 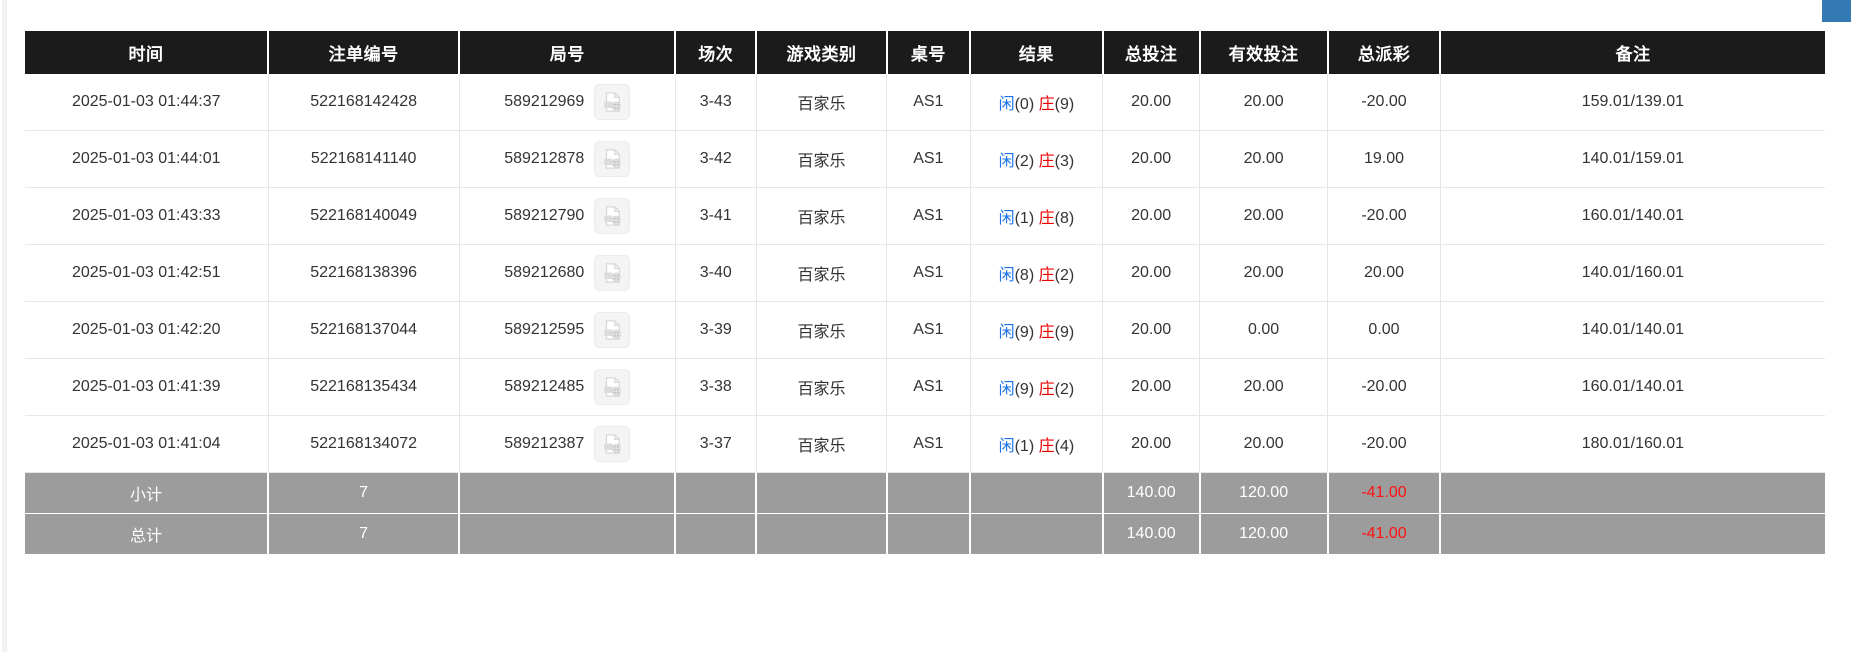 What do you see at coordinates (1064, 161) in the screenshot?
I see `result-banker-value: (3)` at bounding box center [1064, 161].